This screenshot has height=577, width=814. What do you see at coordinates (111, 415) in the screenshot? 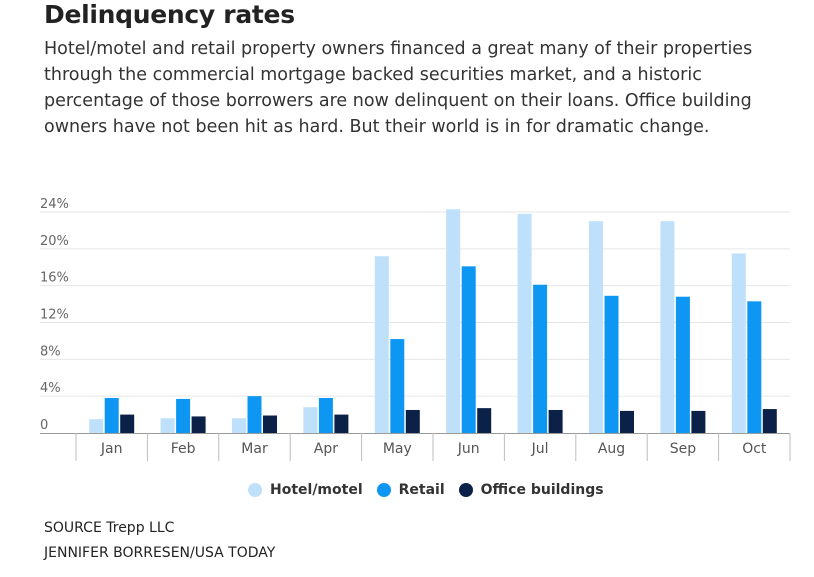
I see `bar-retail-jan` at bounding box center [111, 415].